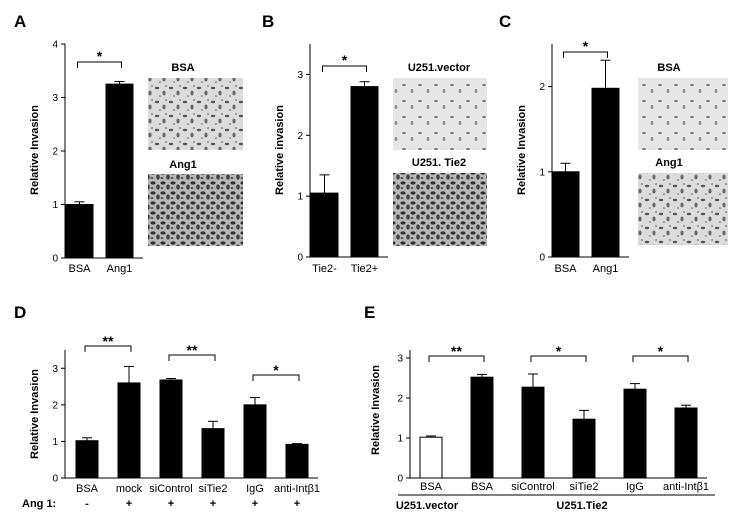 Image resolution: width=730 pixels, height=521 pixels. What do you see at coordinates (439, 163) in the screenshot?
I see `micrograph-label-b-bottom: U251. Tie2` at bounding box center [439, 163].